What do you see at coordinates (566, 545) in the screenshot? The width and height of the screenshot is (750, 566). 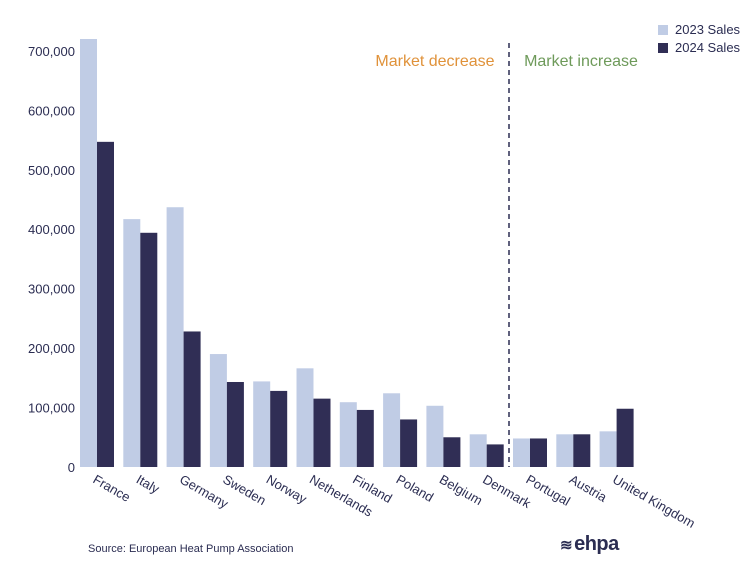 I see `wave-icon: ≋` at bounding box center [566, 545].